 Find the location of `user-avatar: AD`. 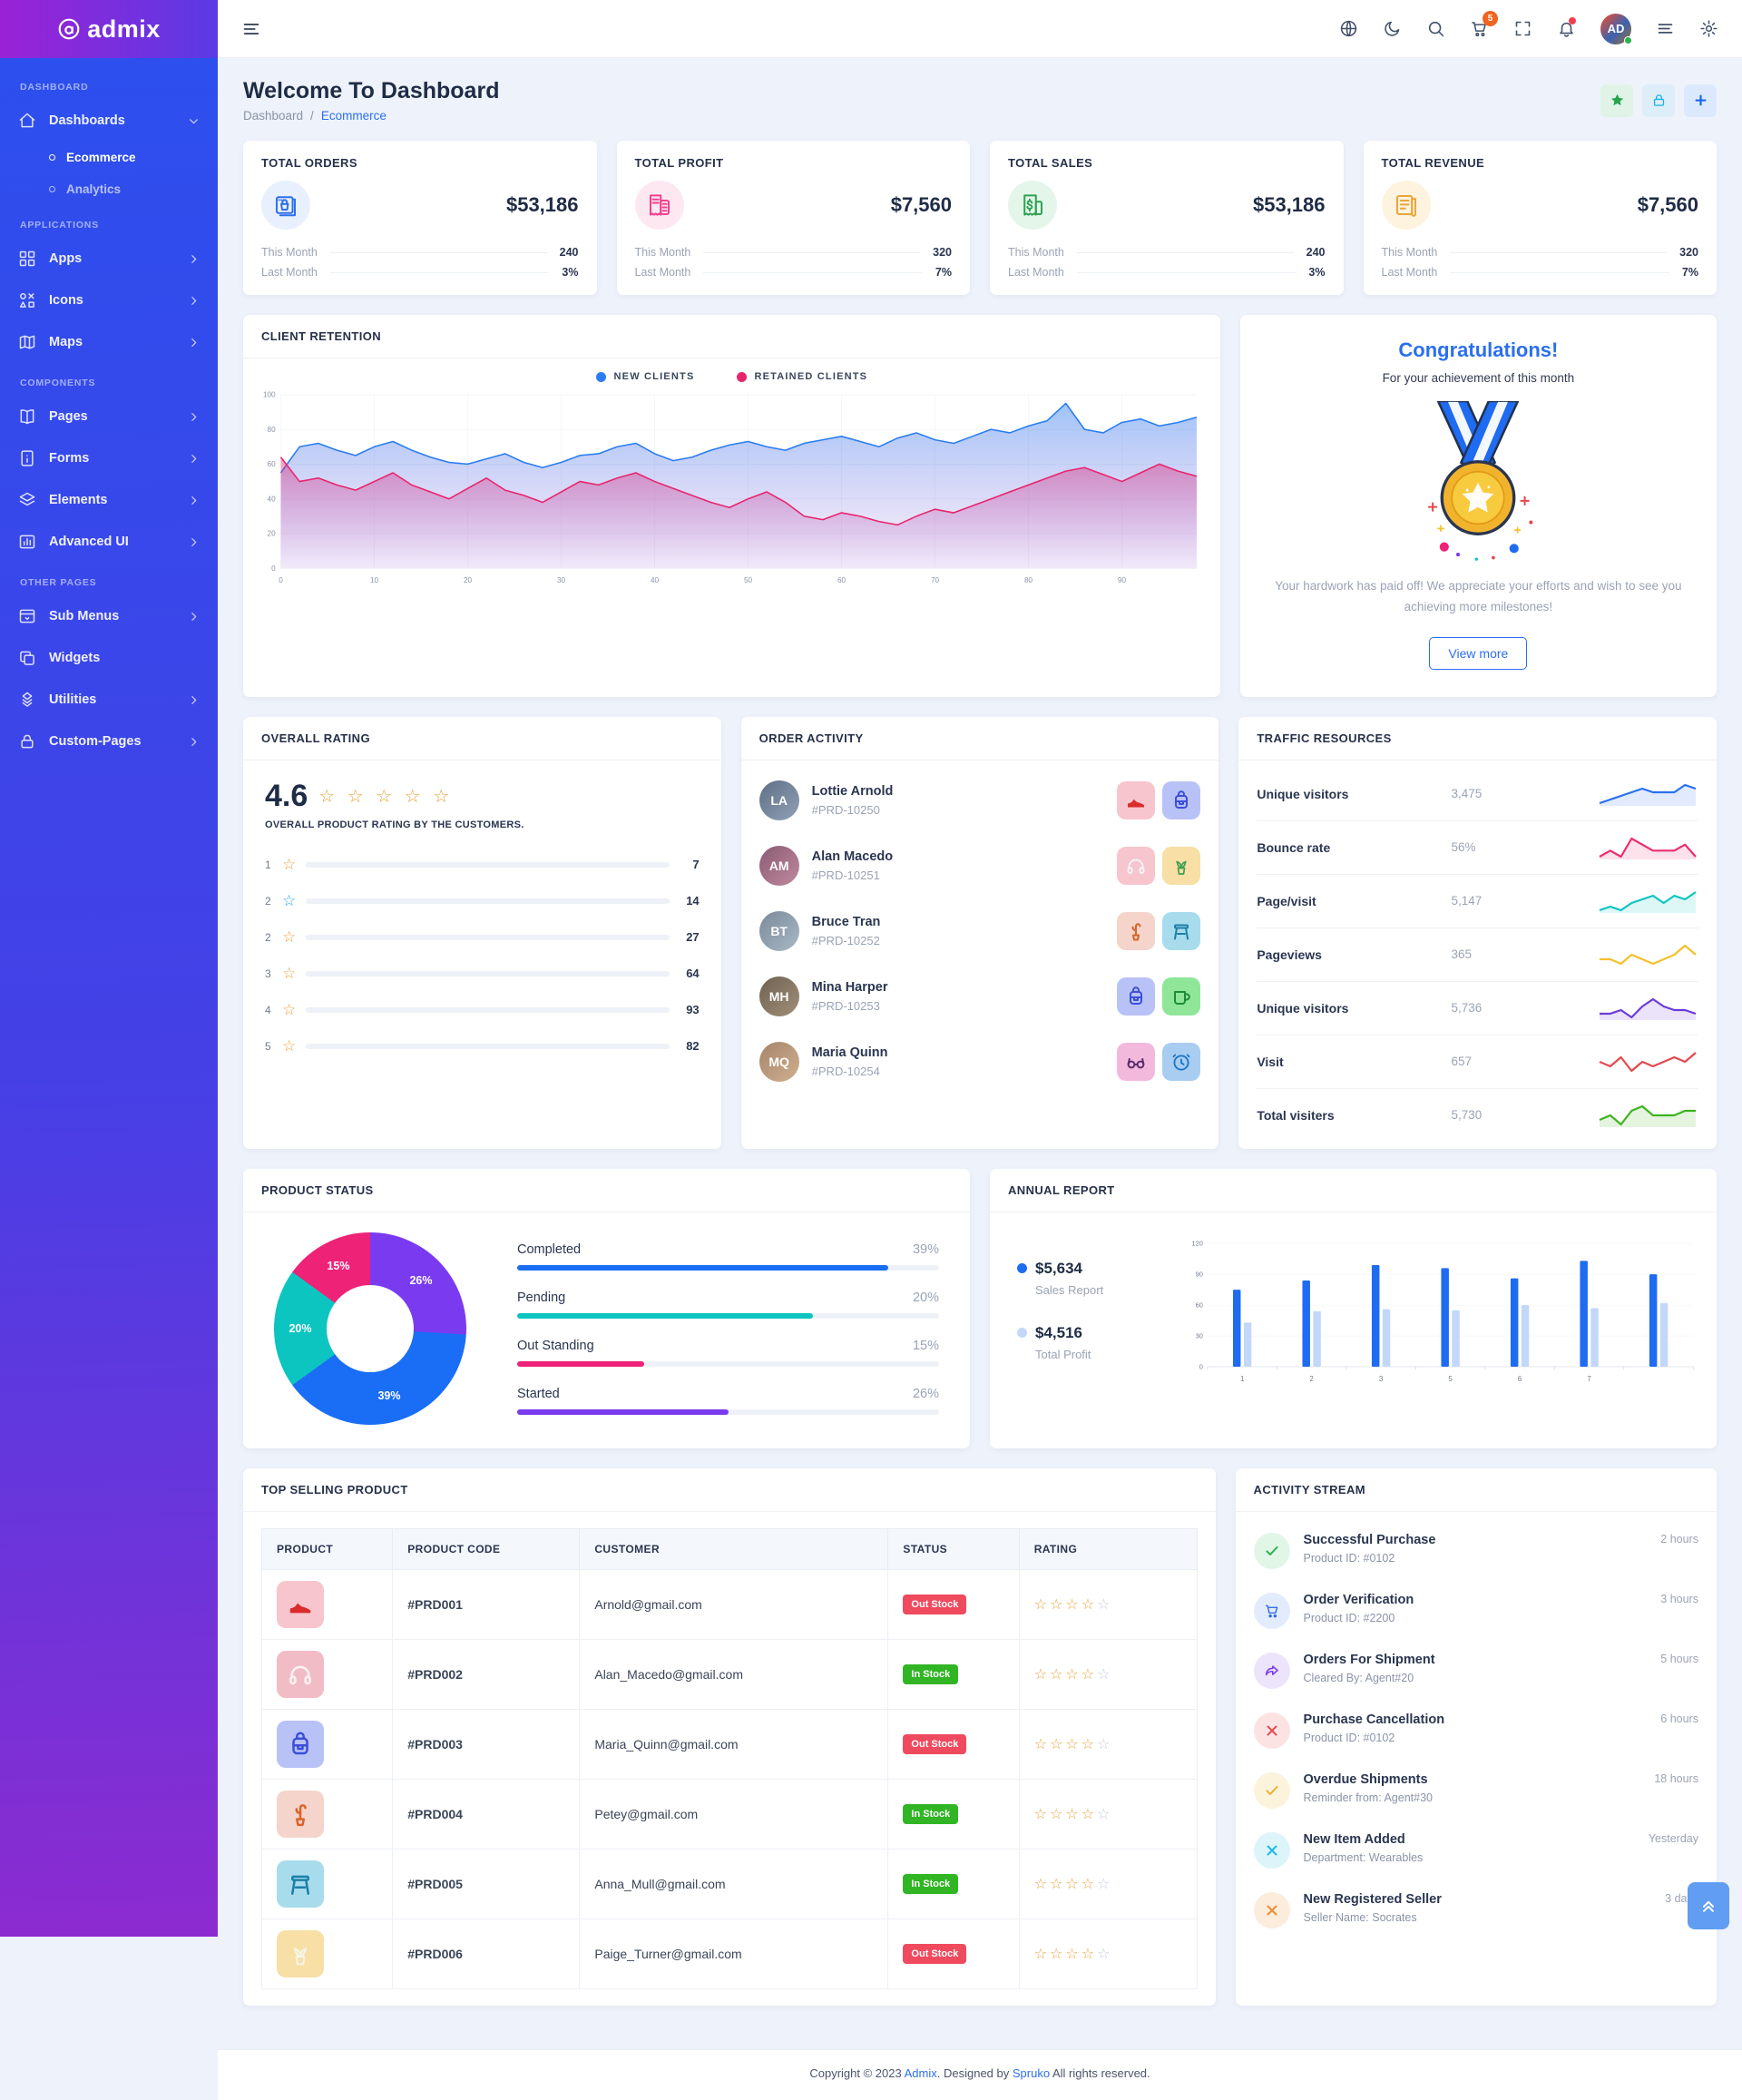

user-avatar: AD is located at coordinates (1615, 29).